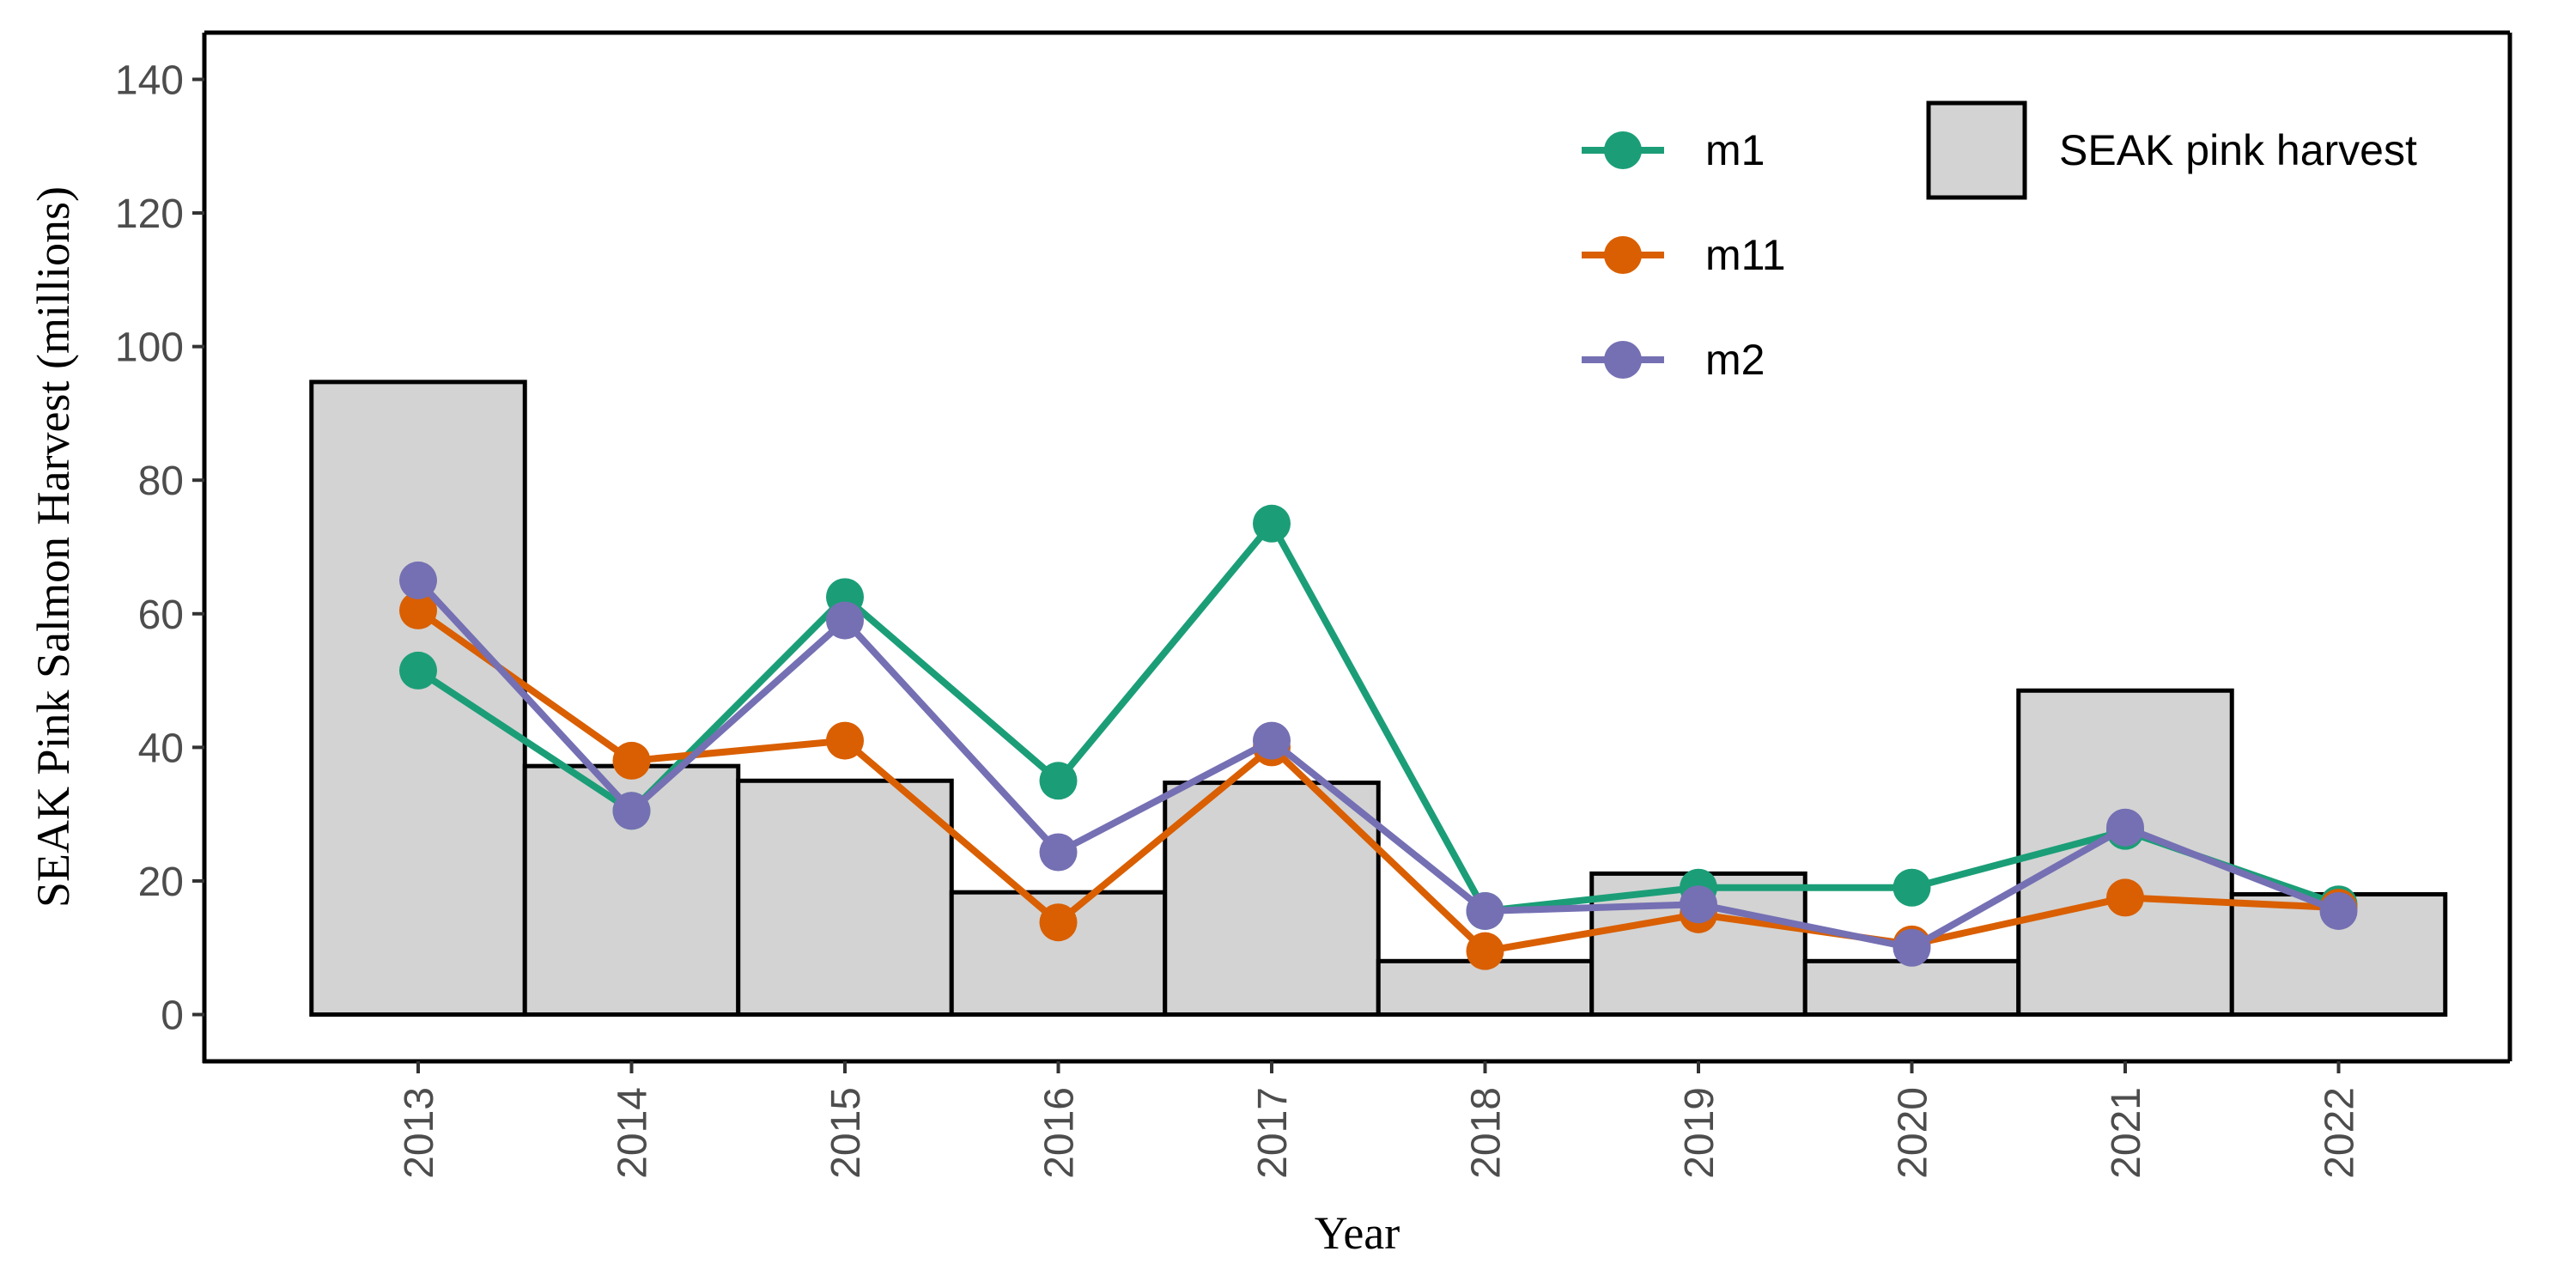 The height and width of the screenshot is (1288, 2576). I want to click on point-m2-2018, so click(1485, 910).